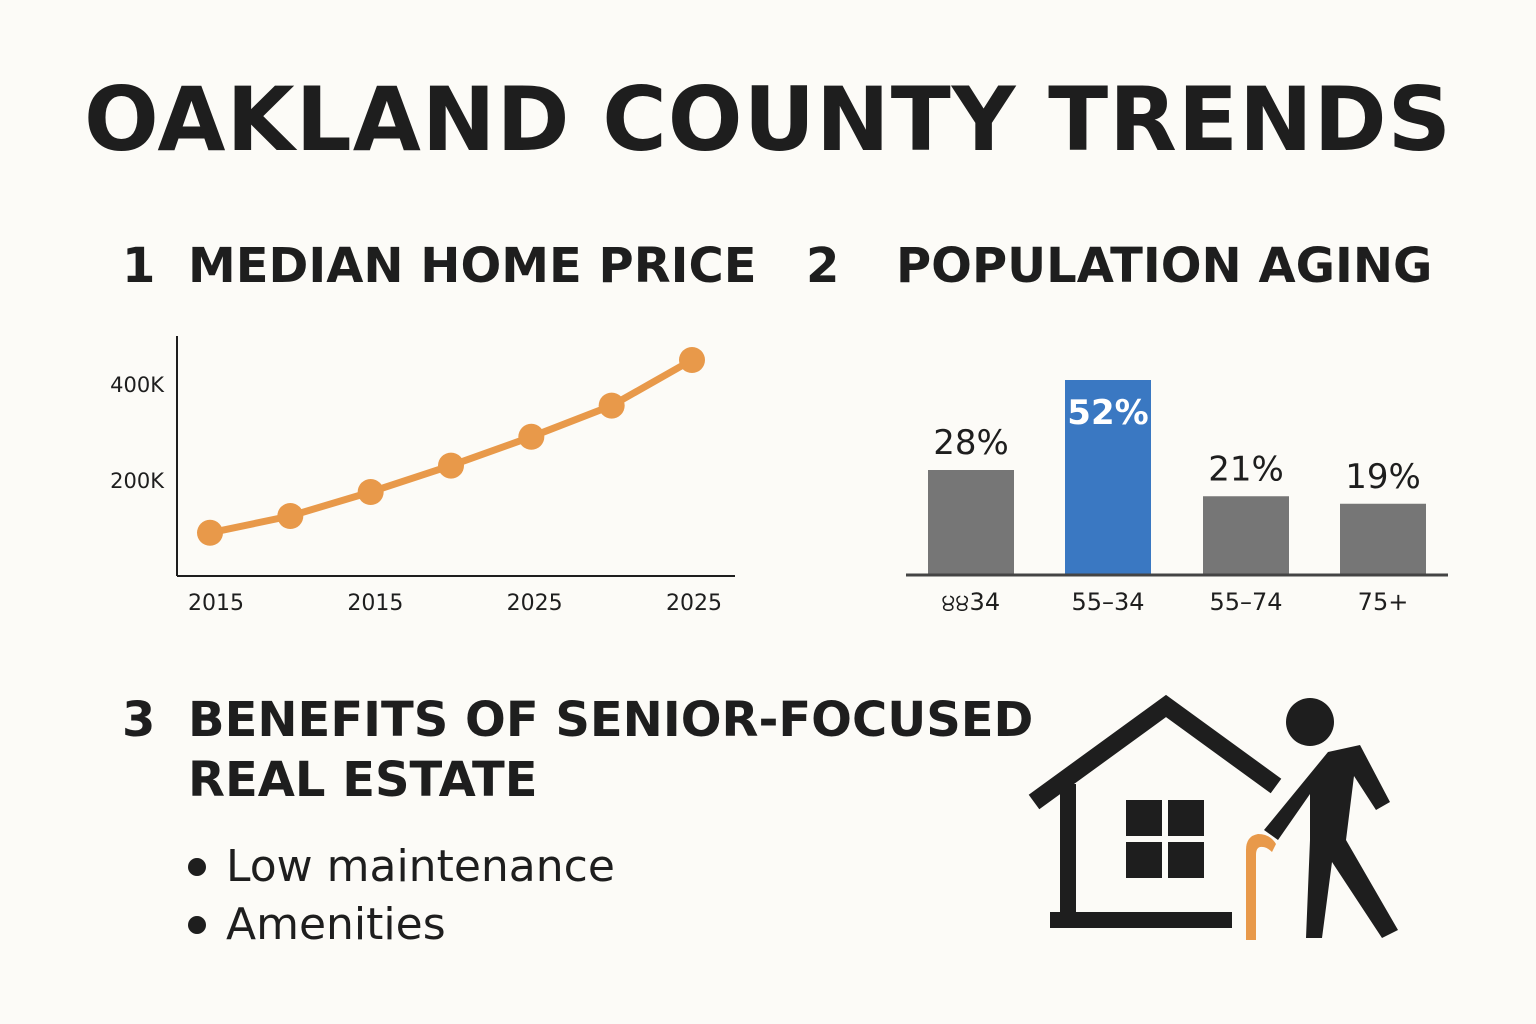 The height and width of the screenshot is (1024, 1536). What do you see at coordinates (472, 266) in the screenshot?
I see `section-1-title: MEDIAN HOME PRICE` at bounding box center [472, 266].